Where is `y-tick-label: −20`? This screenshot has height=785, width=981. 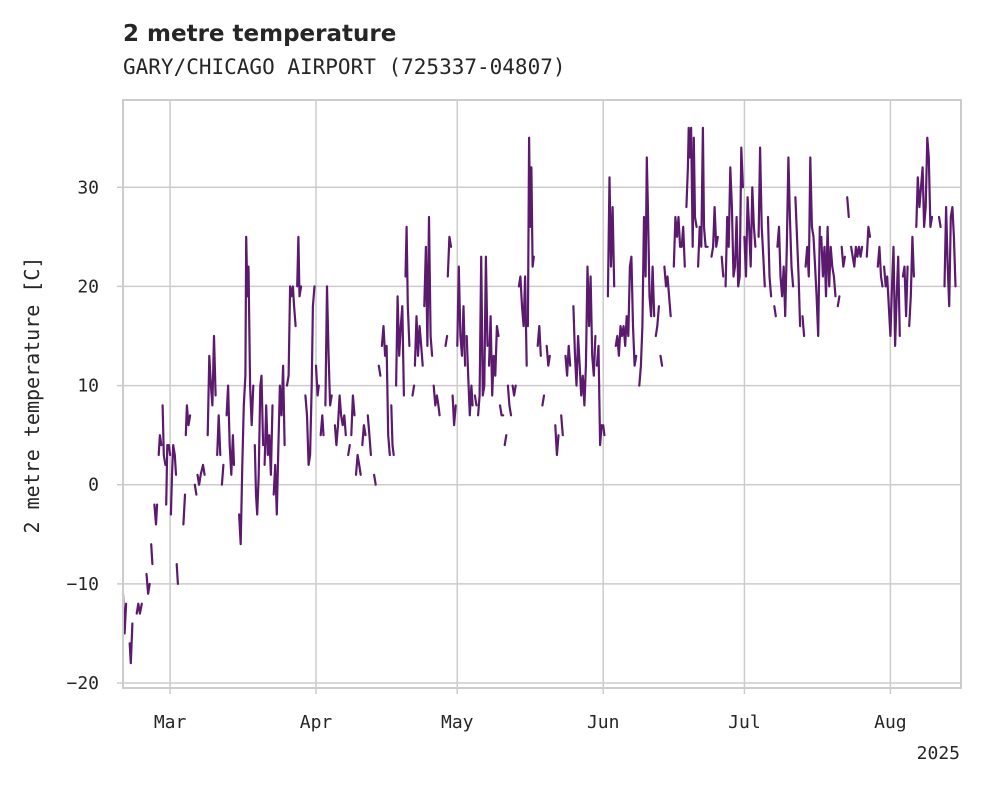 y-tick-label: −20 is located at coordinates (82, 683).